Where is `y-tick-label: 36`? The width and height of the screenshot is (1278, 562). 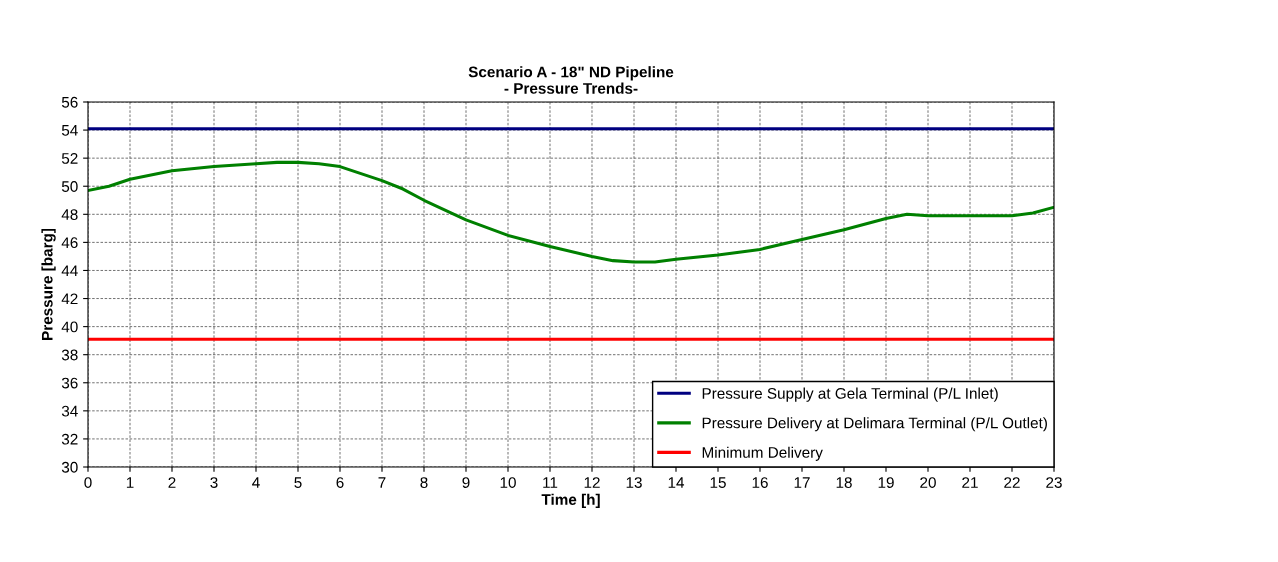
y-tick-label: 36 is located at coordinates (69, 383).